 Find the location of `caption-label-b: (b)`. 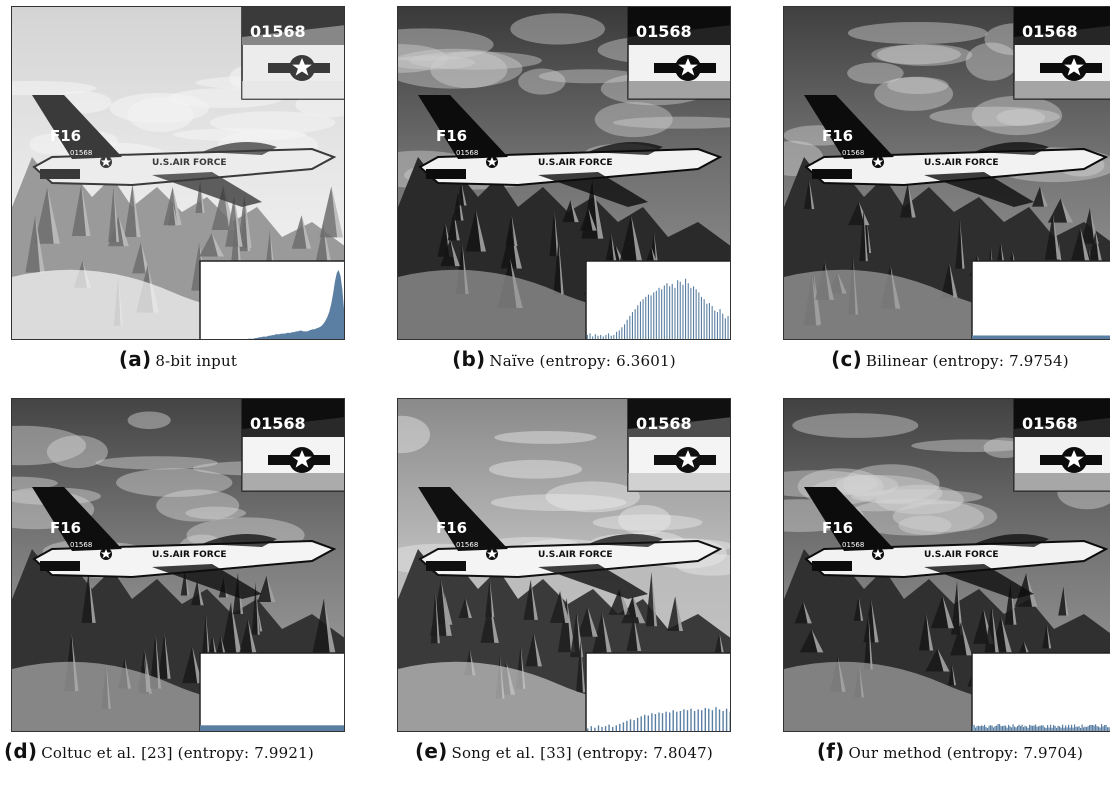

caption-label-b: (b) is located at coordinates (469, 359).